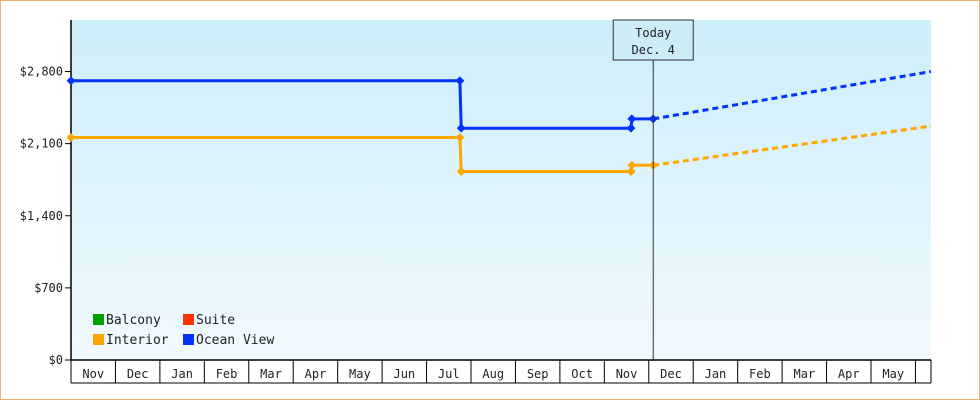 Image resolution: width=980 pixels, height=400 pixels. I want to click on today-marker: Today Dec. 4, so click(653, 189).